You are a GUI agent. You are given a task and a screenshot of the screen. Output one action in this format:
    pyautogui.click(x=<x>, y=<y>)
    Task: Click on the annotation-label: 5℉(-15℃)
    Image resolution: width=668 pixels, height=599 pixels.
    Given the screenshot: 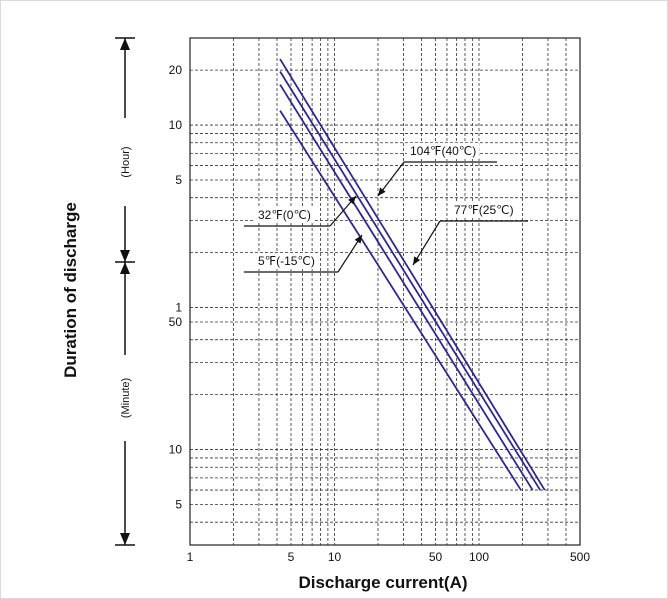 What is the action you would take?
    pyautogui.click(x=286, y=261)
    